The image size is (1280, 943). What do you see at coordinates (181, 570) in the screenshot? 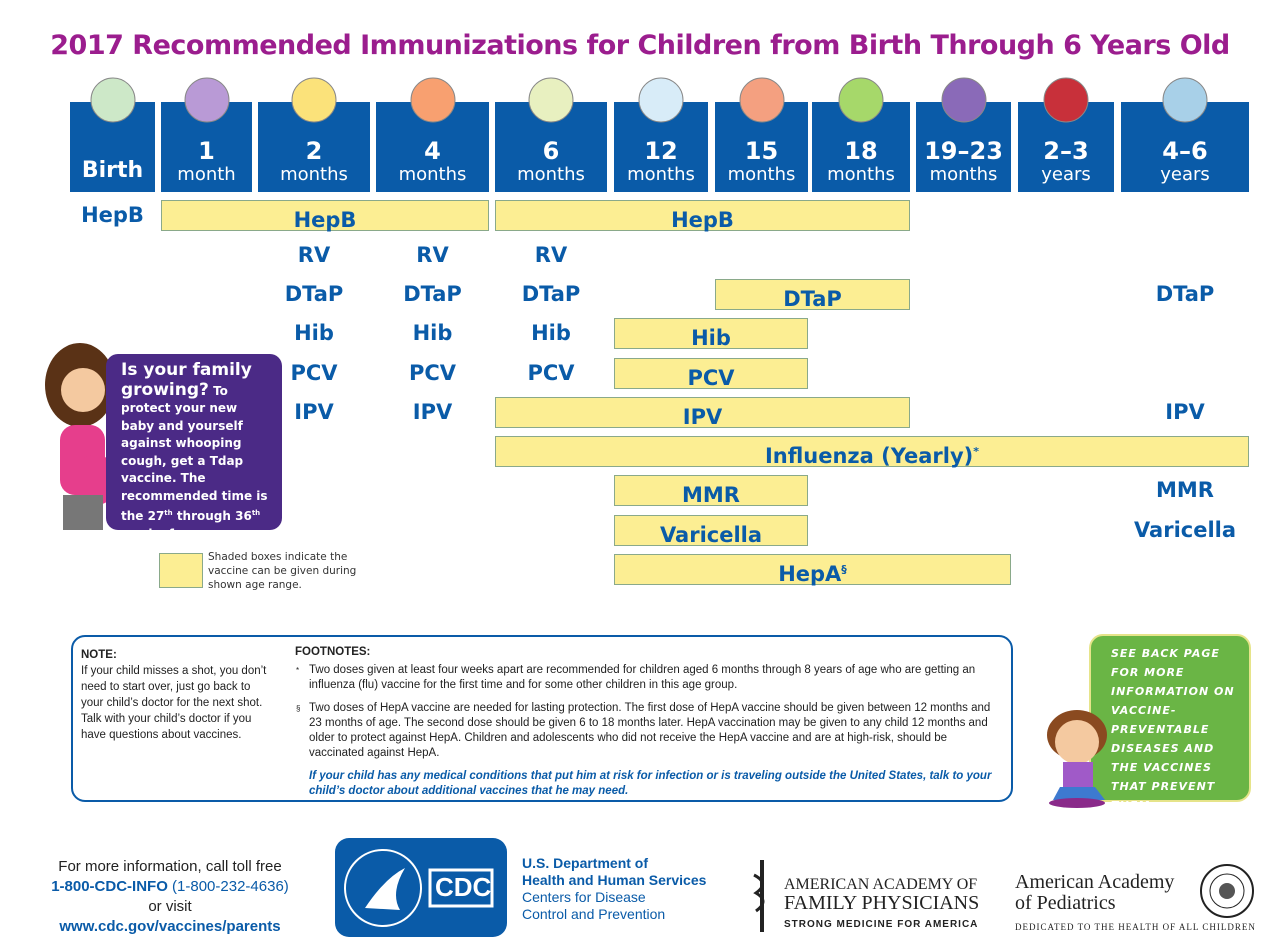
I see `legend-swatch` at bounding box center [181, 570].